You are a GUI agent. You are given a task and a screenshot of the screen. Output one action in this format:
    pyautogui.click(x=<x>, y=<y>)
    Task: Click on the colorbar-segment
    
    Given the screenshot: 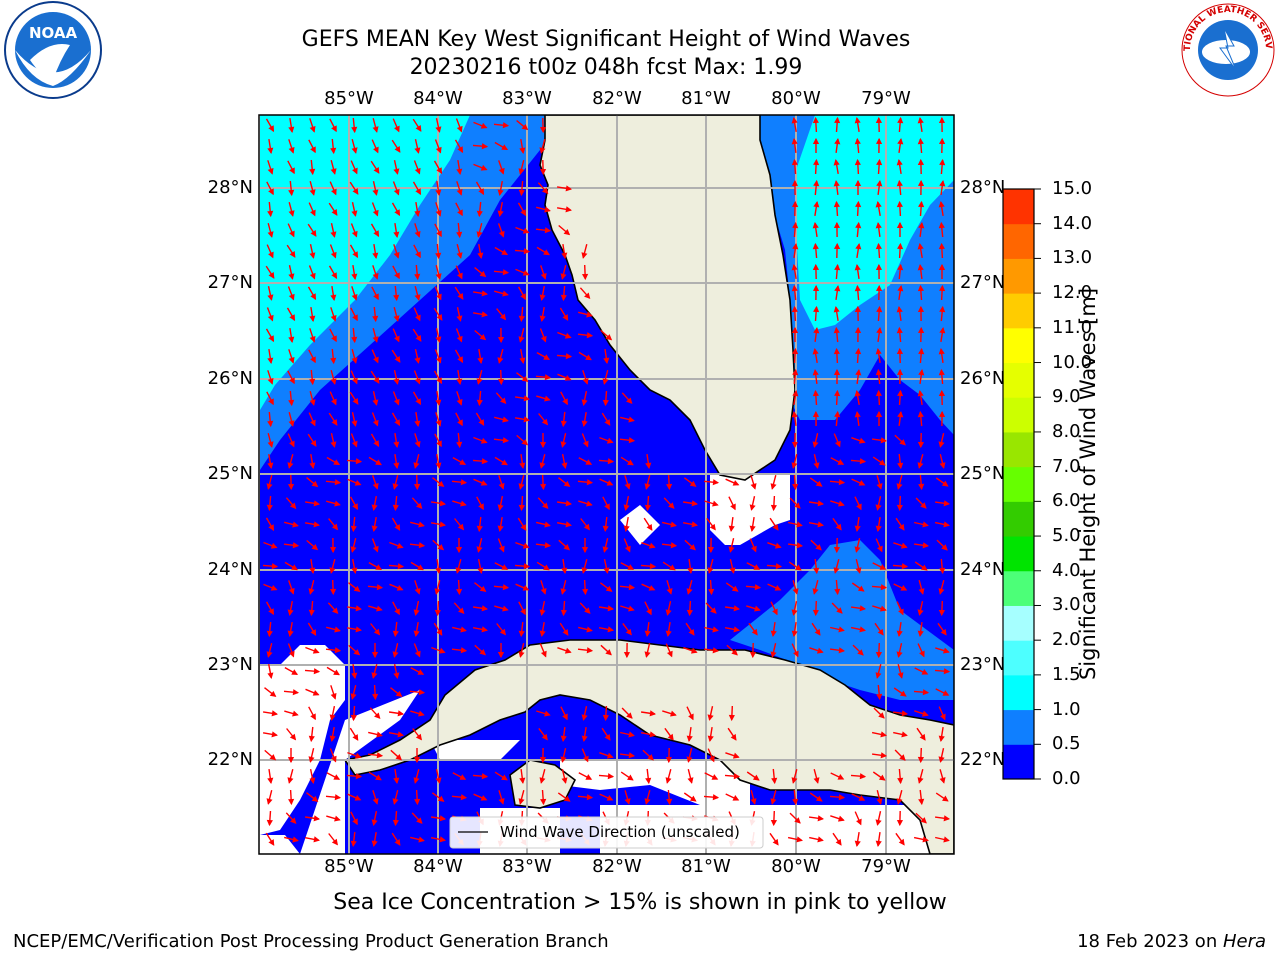 What is the action you would take?
    pyautogui.click(x=1018, y=692)
    